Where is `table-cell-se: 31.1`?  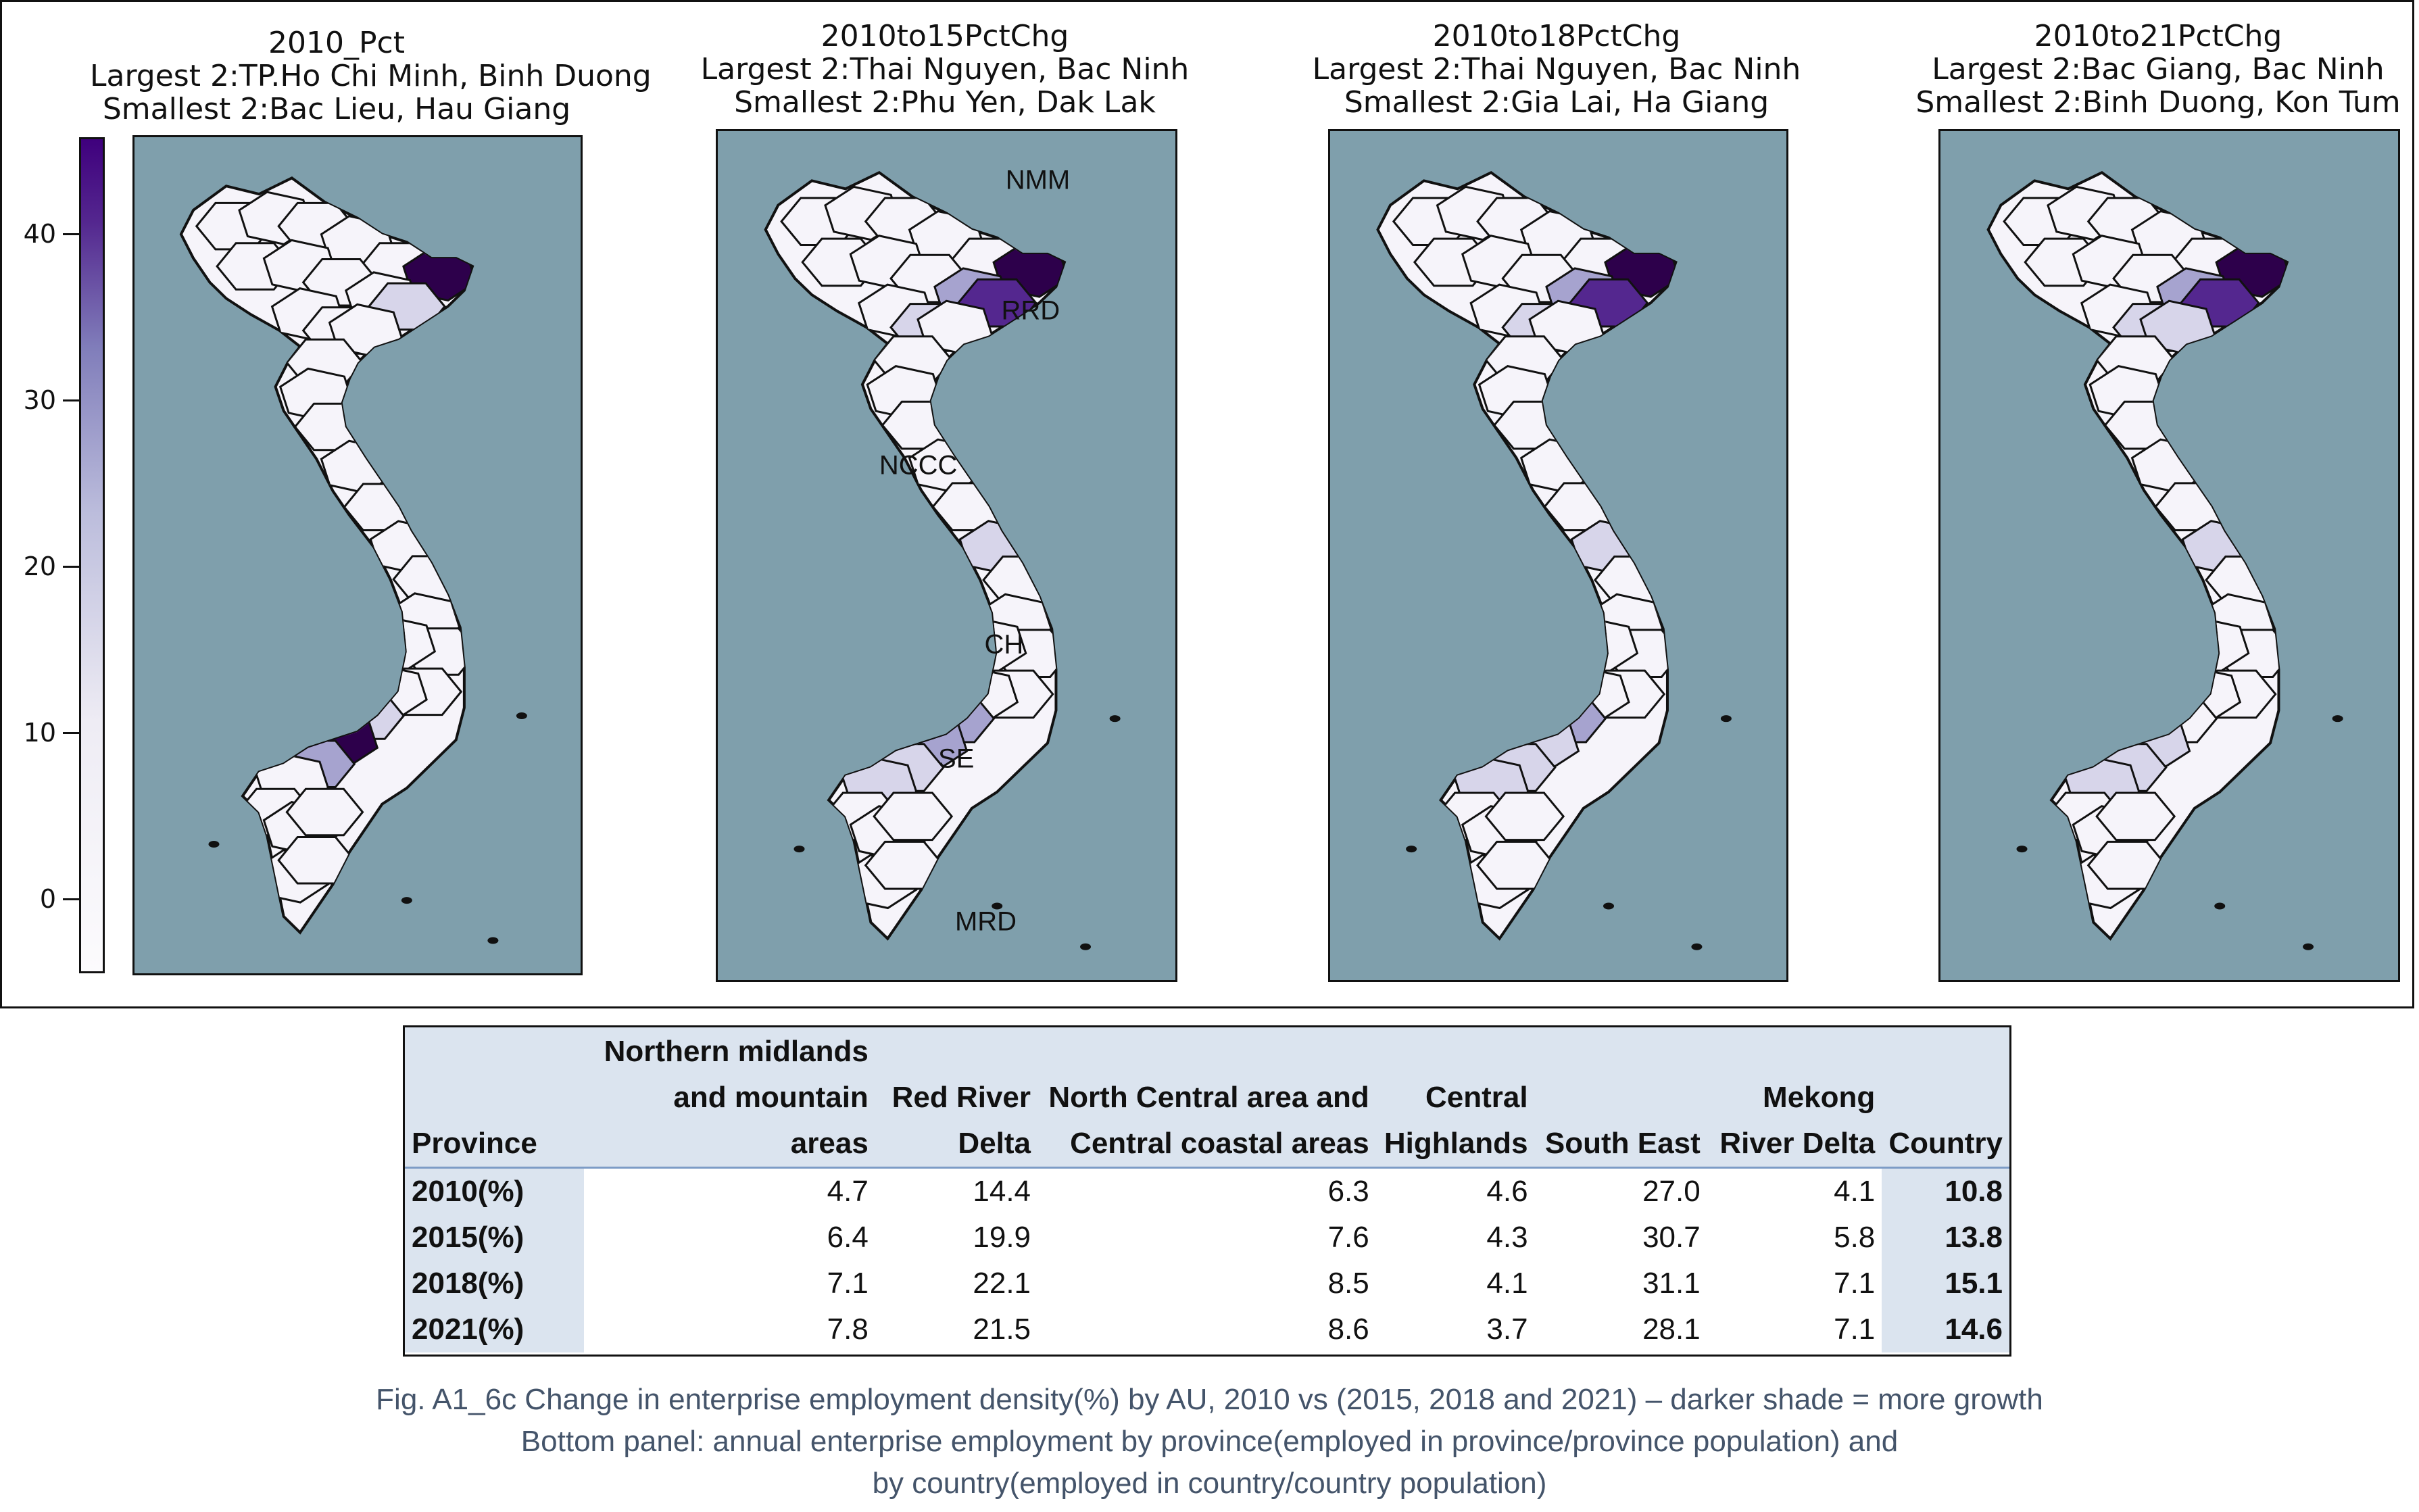
table-cell-se: 31.1 is located at coordinates (1671, 1283).